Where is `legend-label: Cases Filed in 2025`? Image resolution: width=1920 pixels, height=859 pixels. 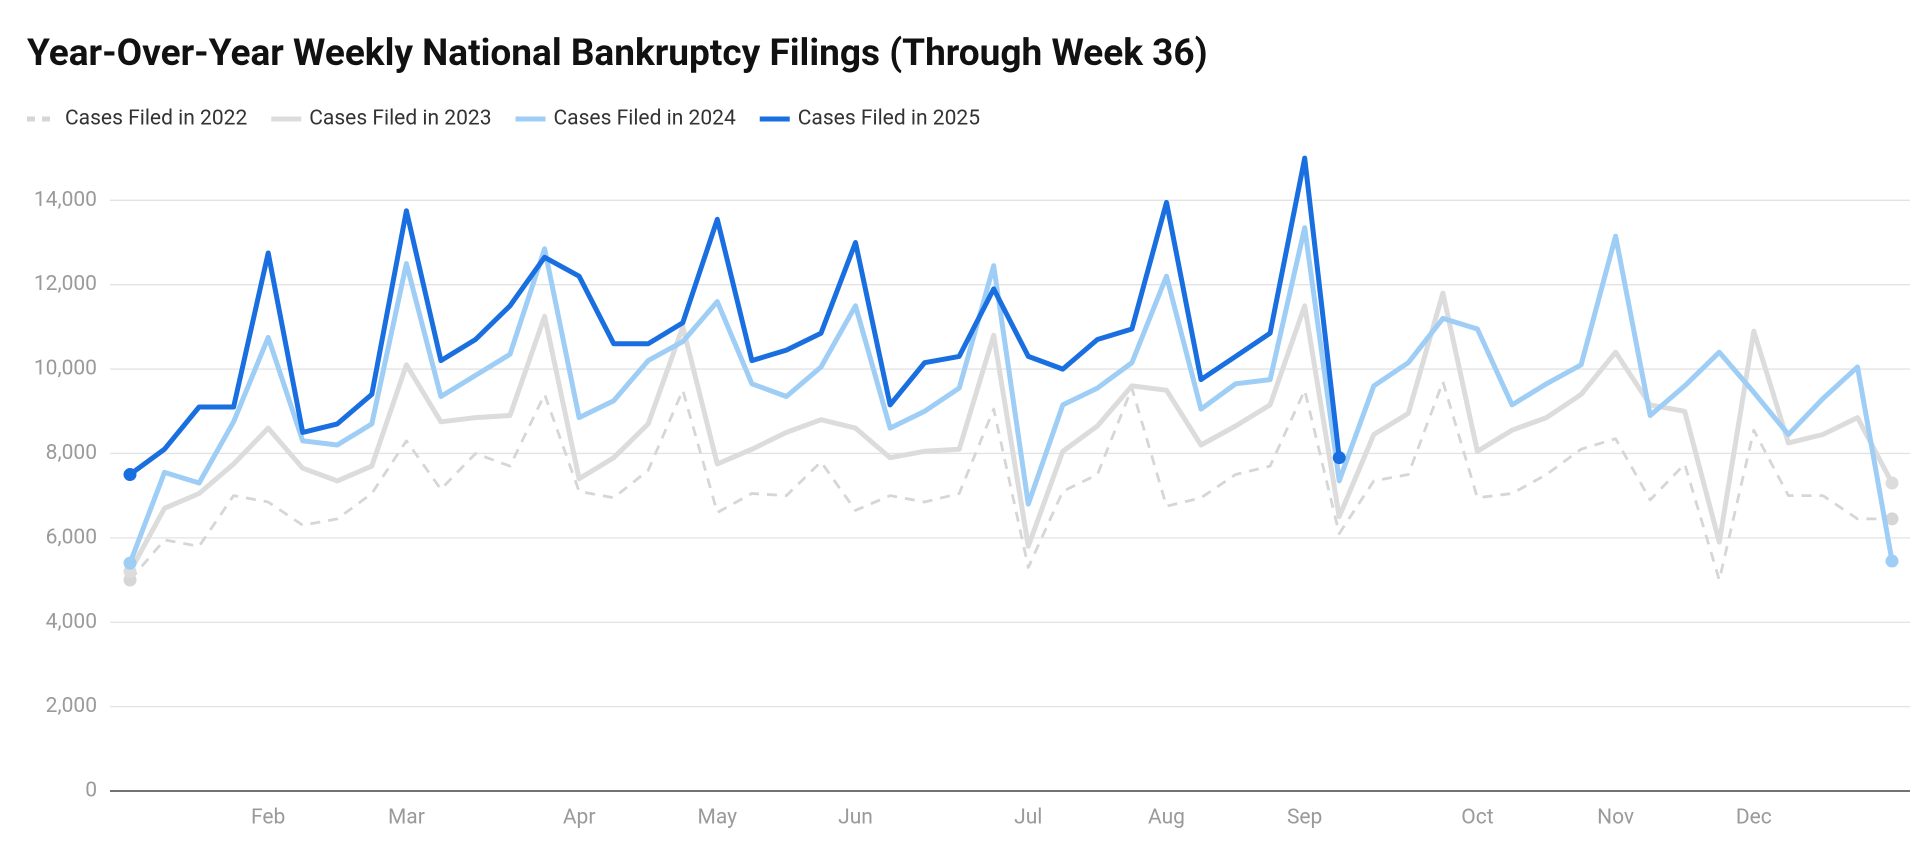
legend-label: Cases Filed in 2025 is located at coordinates (889, 119).